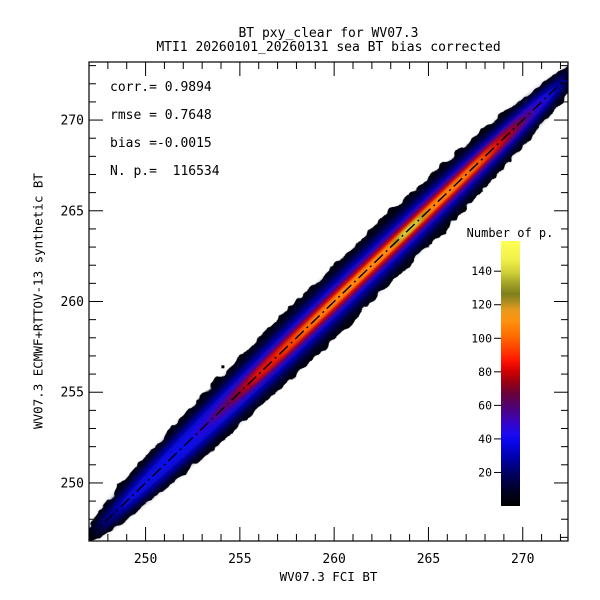 This screenshot has width=600, height=600. Describe the element at coordinates (485, 372) in the screenshot. I see `colorbar-tick-label: 80` at that location.